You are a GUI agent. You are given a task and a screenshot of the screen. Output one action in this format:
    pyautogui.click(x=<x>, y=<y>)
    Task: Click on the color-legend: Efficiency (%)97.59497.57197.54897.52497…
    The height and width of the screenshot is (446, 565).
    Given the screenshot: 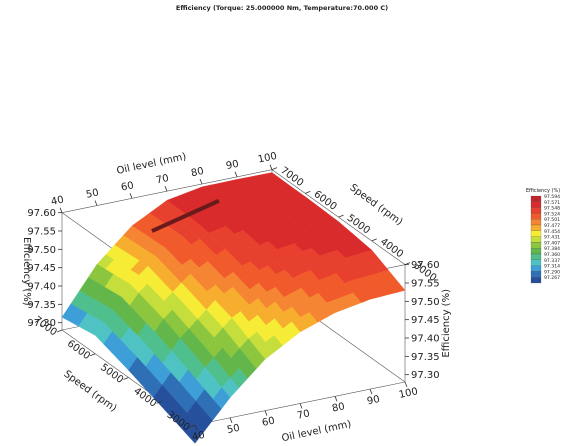 What is the action you would take?
    pyautogui.click(x=543, y=236)
    